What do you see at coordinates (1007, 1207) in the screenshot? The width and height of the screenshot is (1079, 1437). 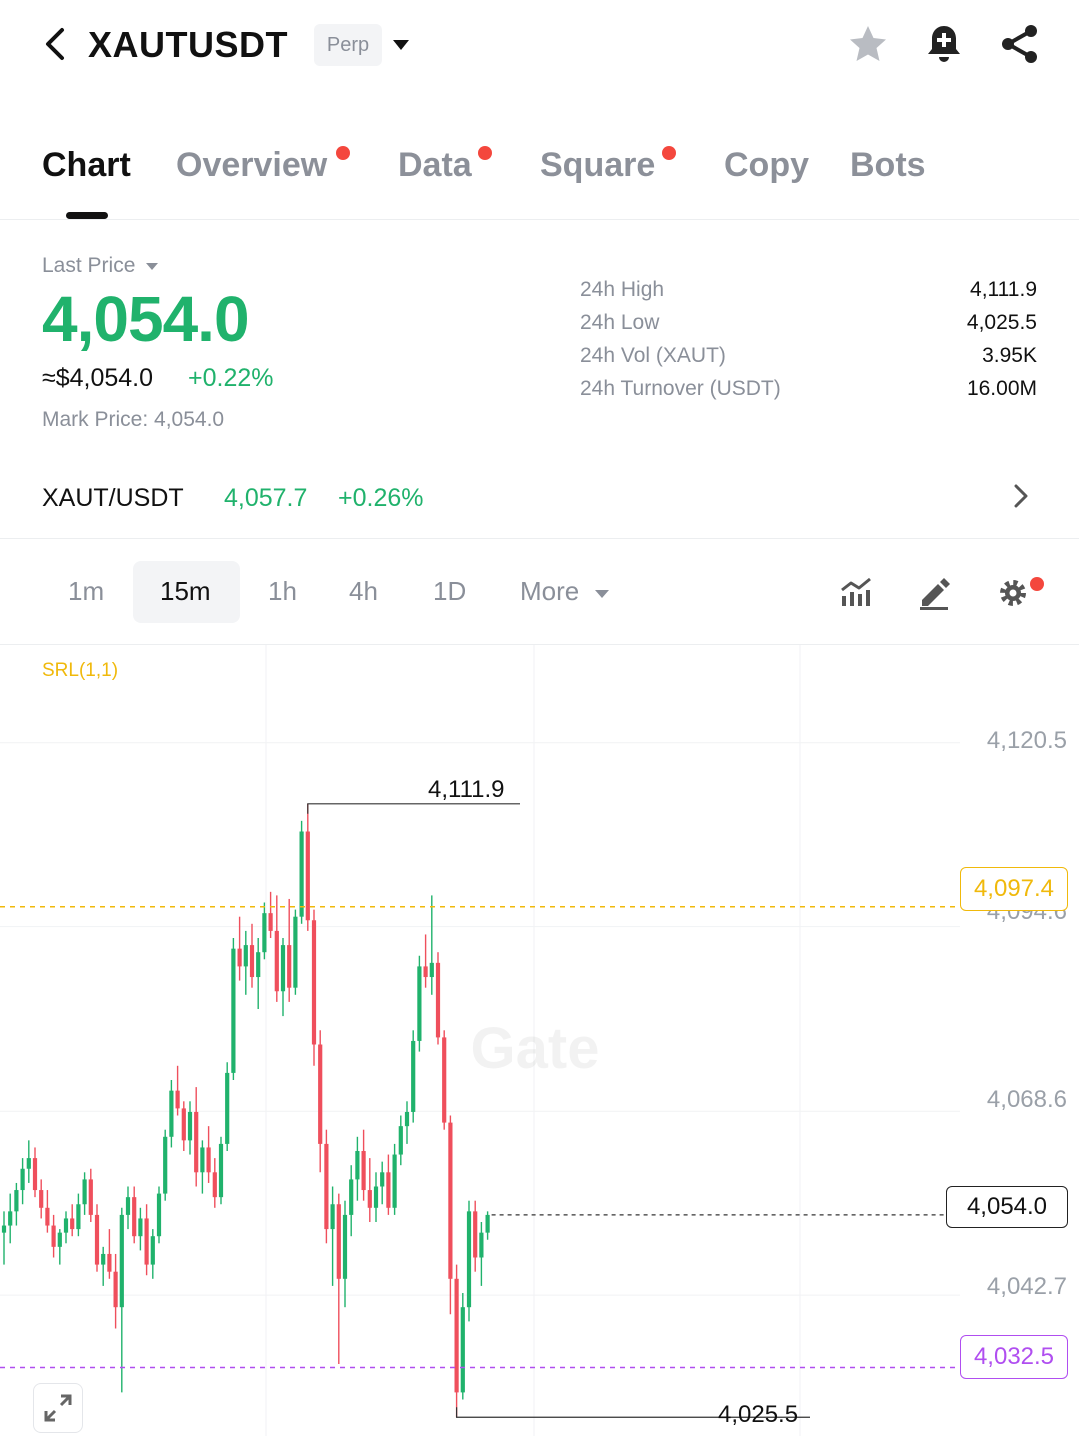 I see `last-price-tag: 4,054.0` at bounding box center [1007, 1207].